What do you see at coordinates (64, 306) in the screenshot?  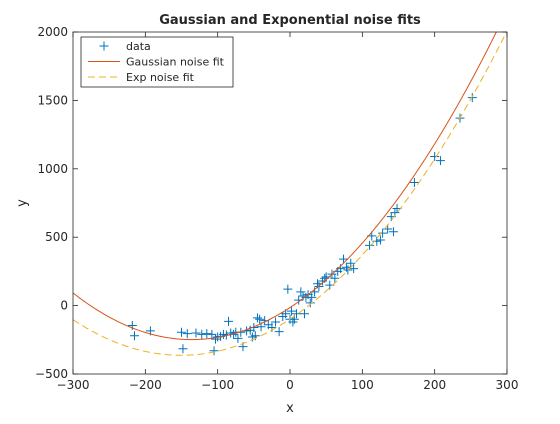 I see `y-tick-label: 0` at bounding box center [64, 306].